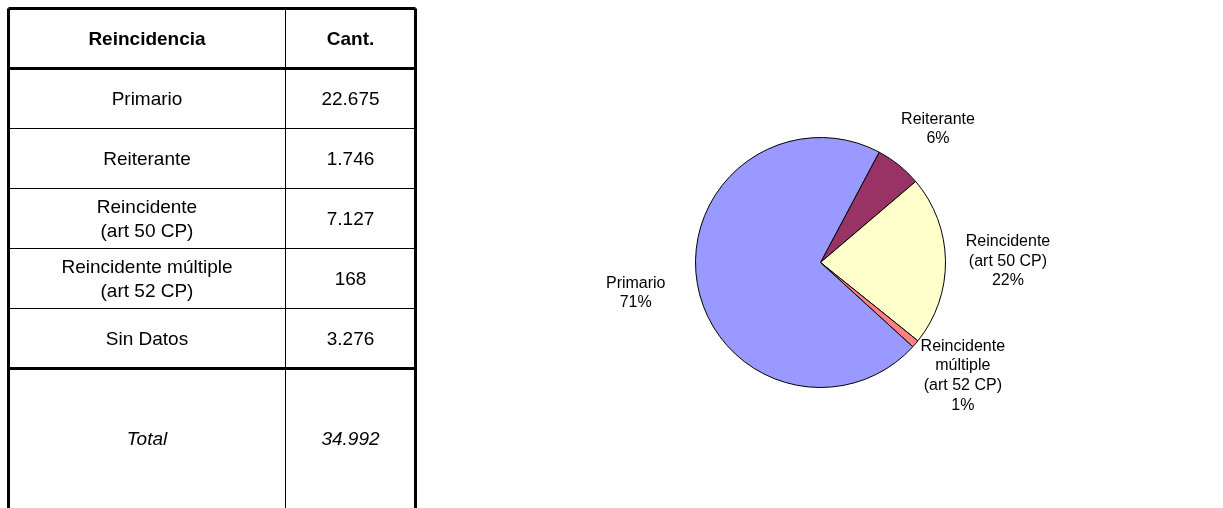 This screenshot has height=508, width=1223. What do you see at coordinates (963, 365) in the screenshot?
I see `slice-label: Reincidente múltiple (art 52 CP)` at bounding box center [963, 365].